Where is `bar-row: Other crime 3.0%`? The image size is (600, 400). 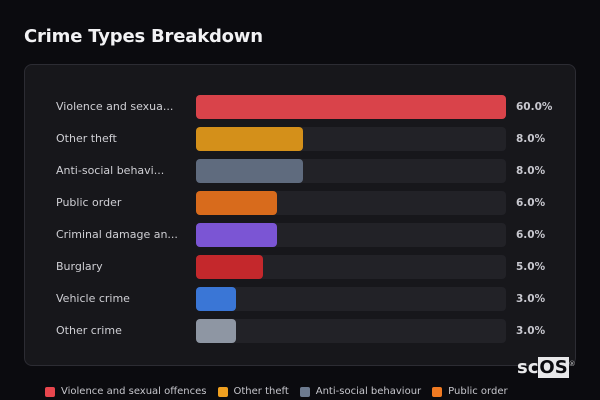 bar-row: Other crime 3.0% is located at coordinates (300, 331).